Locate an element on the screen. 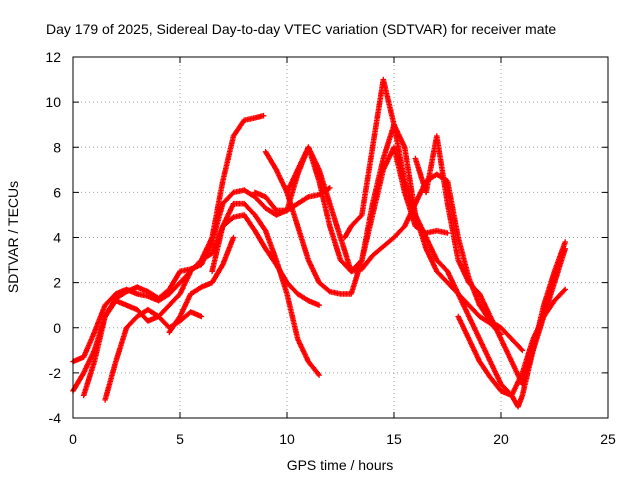  x-tick-label: 5 is located at coordinates (180, 439).